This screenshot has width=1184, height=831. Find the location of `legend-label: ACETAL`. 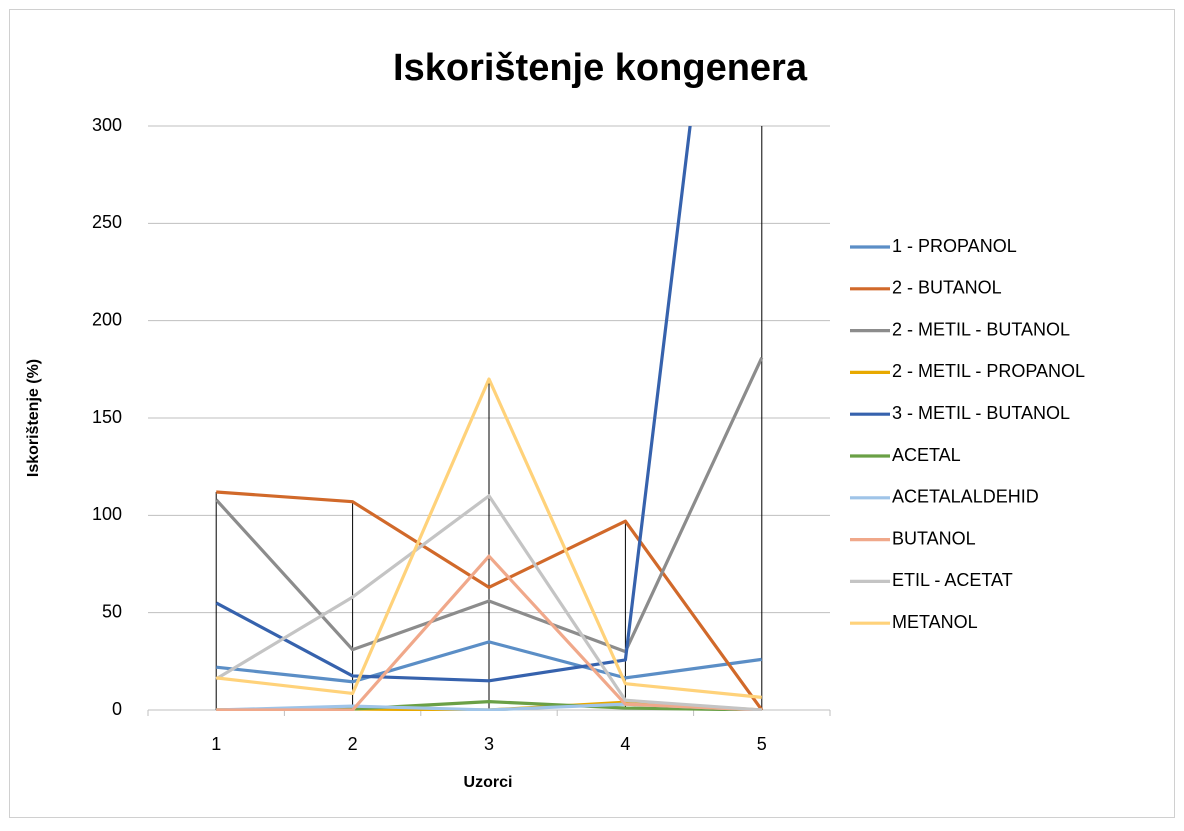

legend-label: ACETAL is located at coordinates (926, 455).